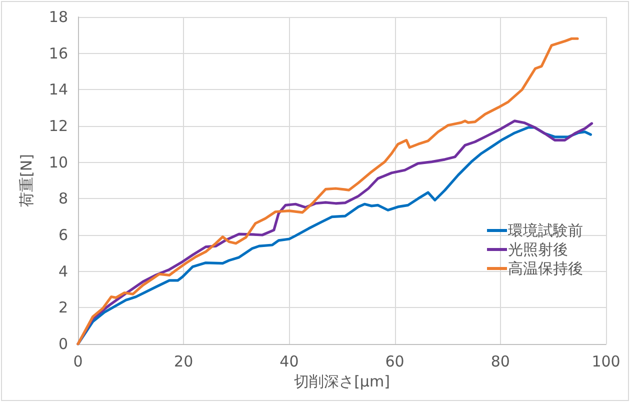 The image size is (630, 402). I want to click on legend-label: 高温保持後, so click(545, 269).